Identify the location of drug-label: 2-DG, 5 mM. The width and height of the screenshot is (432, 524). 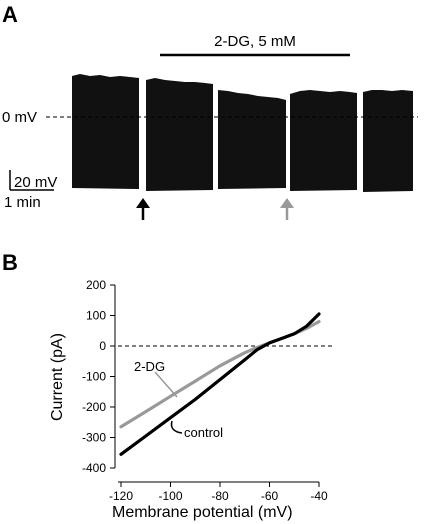
(255, 41).